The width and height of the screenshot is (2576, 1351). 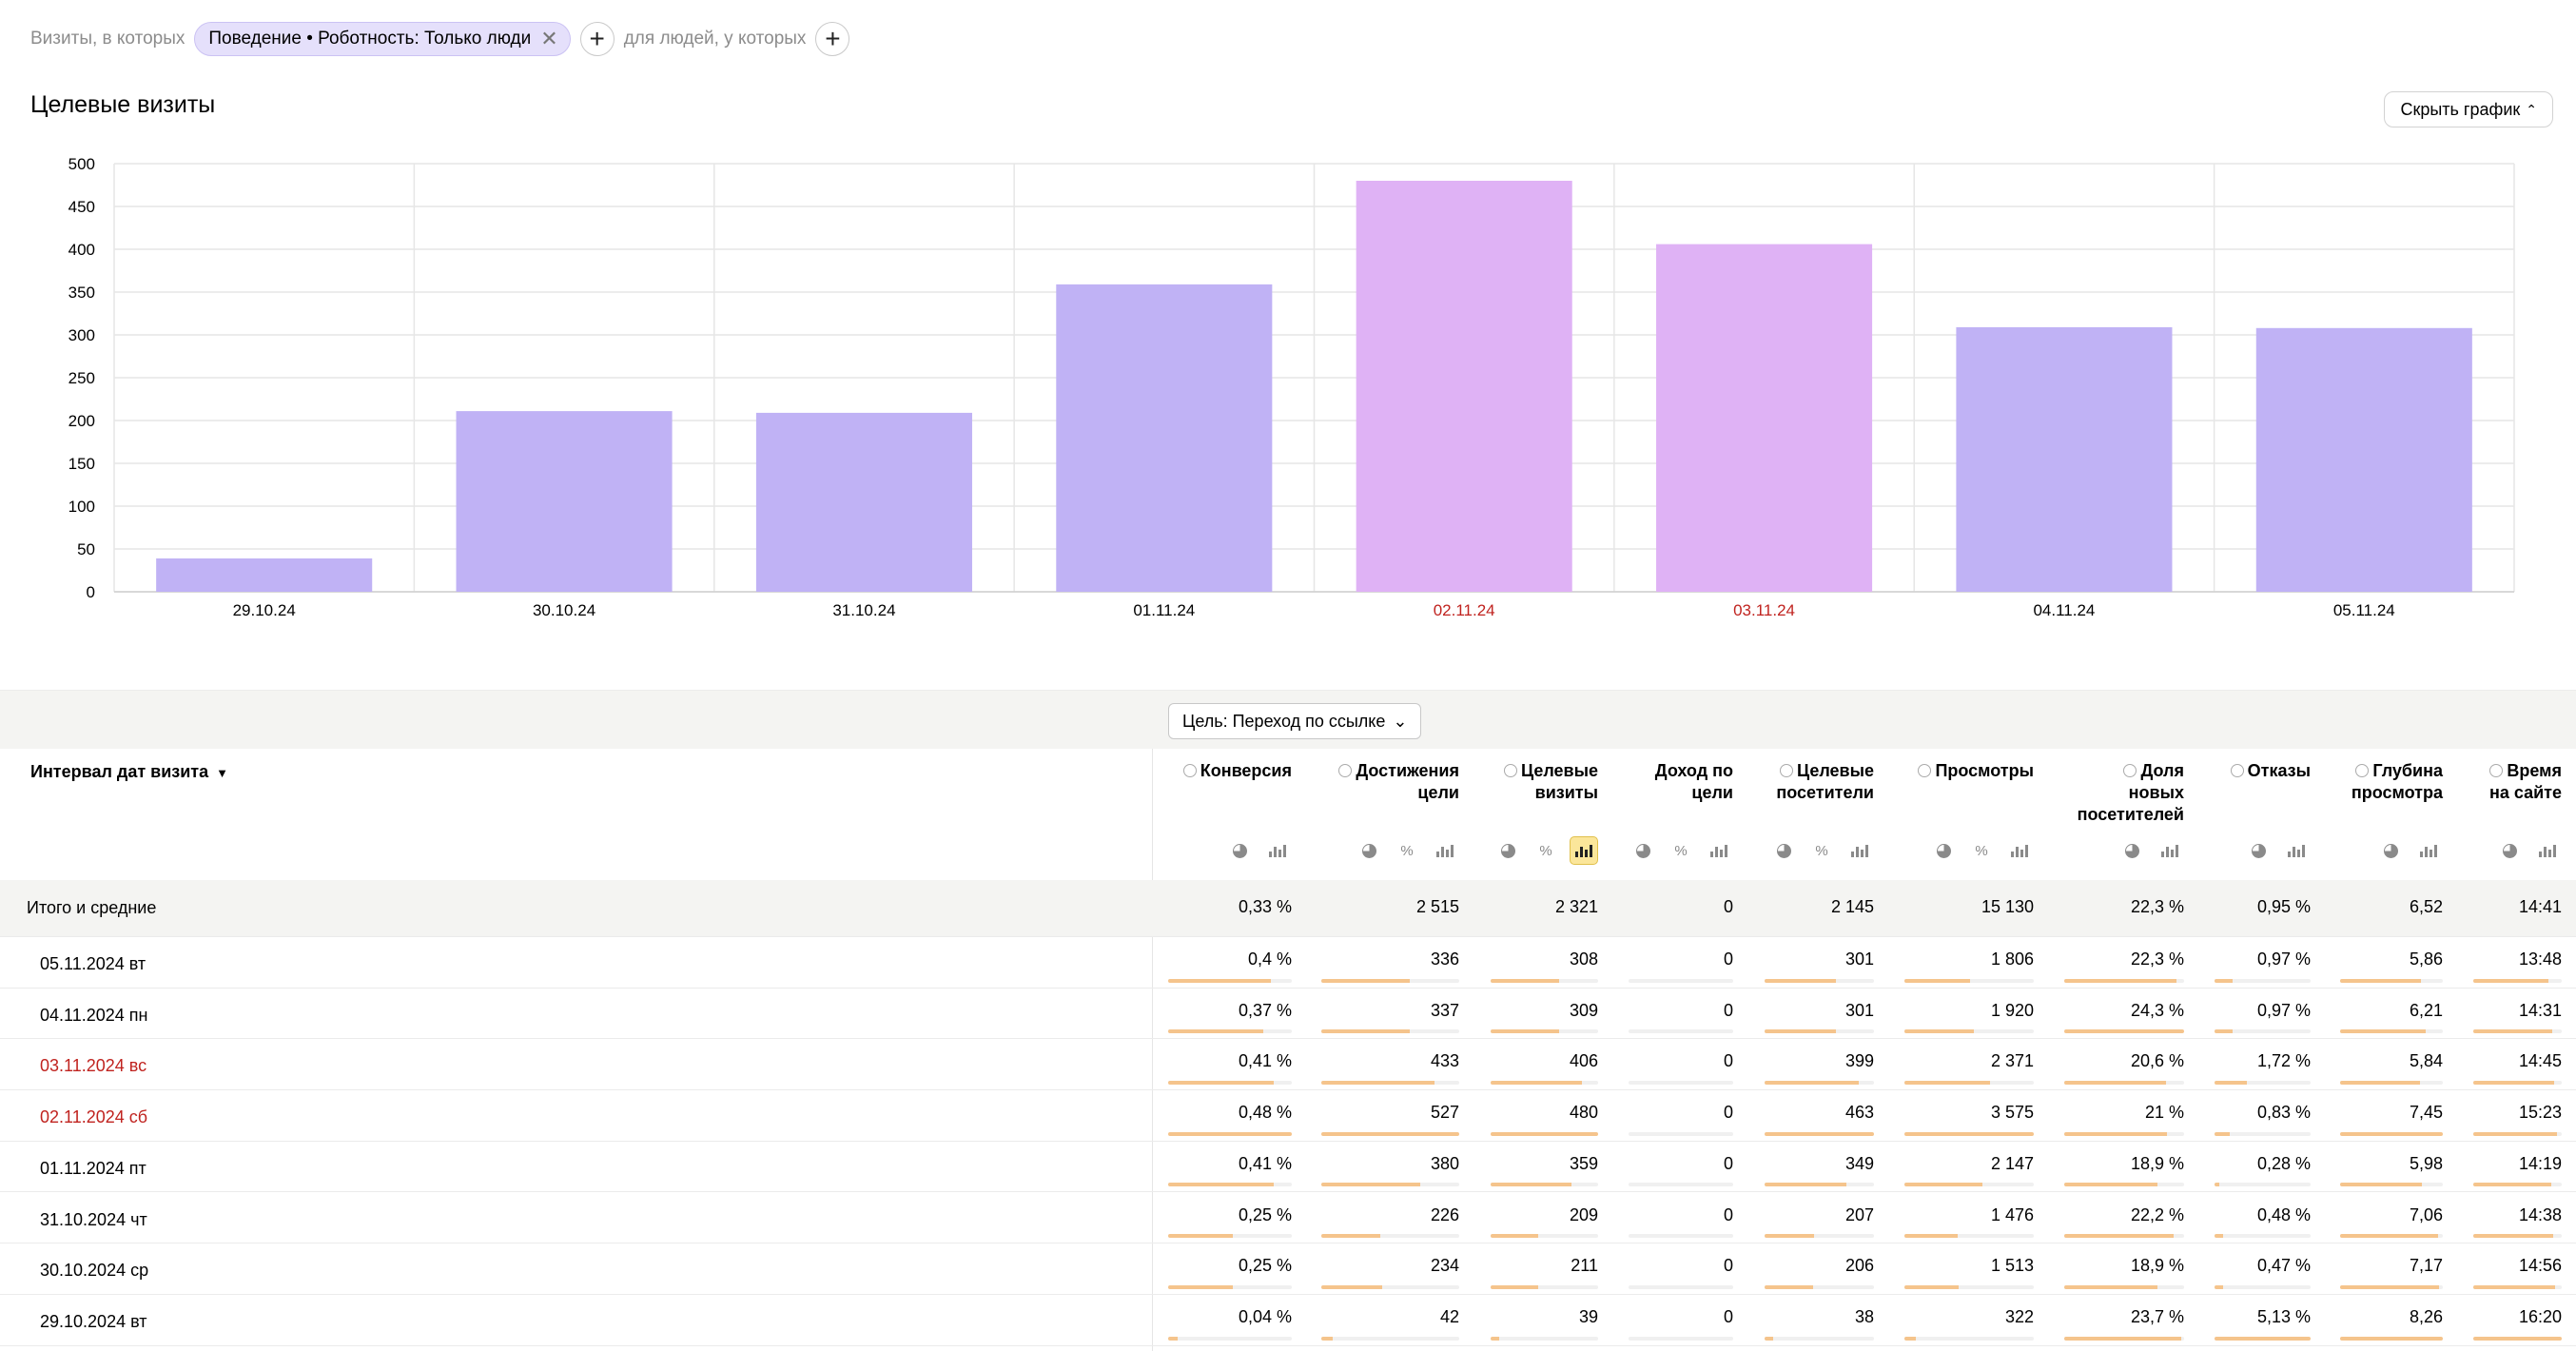 What do you see at coordinates (1550, 782) in the screenshot?
I see `column-header-tvisits: Целевые визиты` at bounding box center [1550, 782].